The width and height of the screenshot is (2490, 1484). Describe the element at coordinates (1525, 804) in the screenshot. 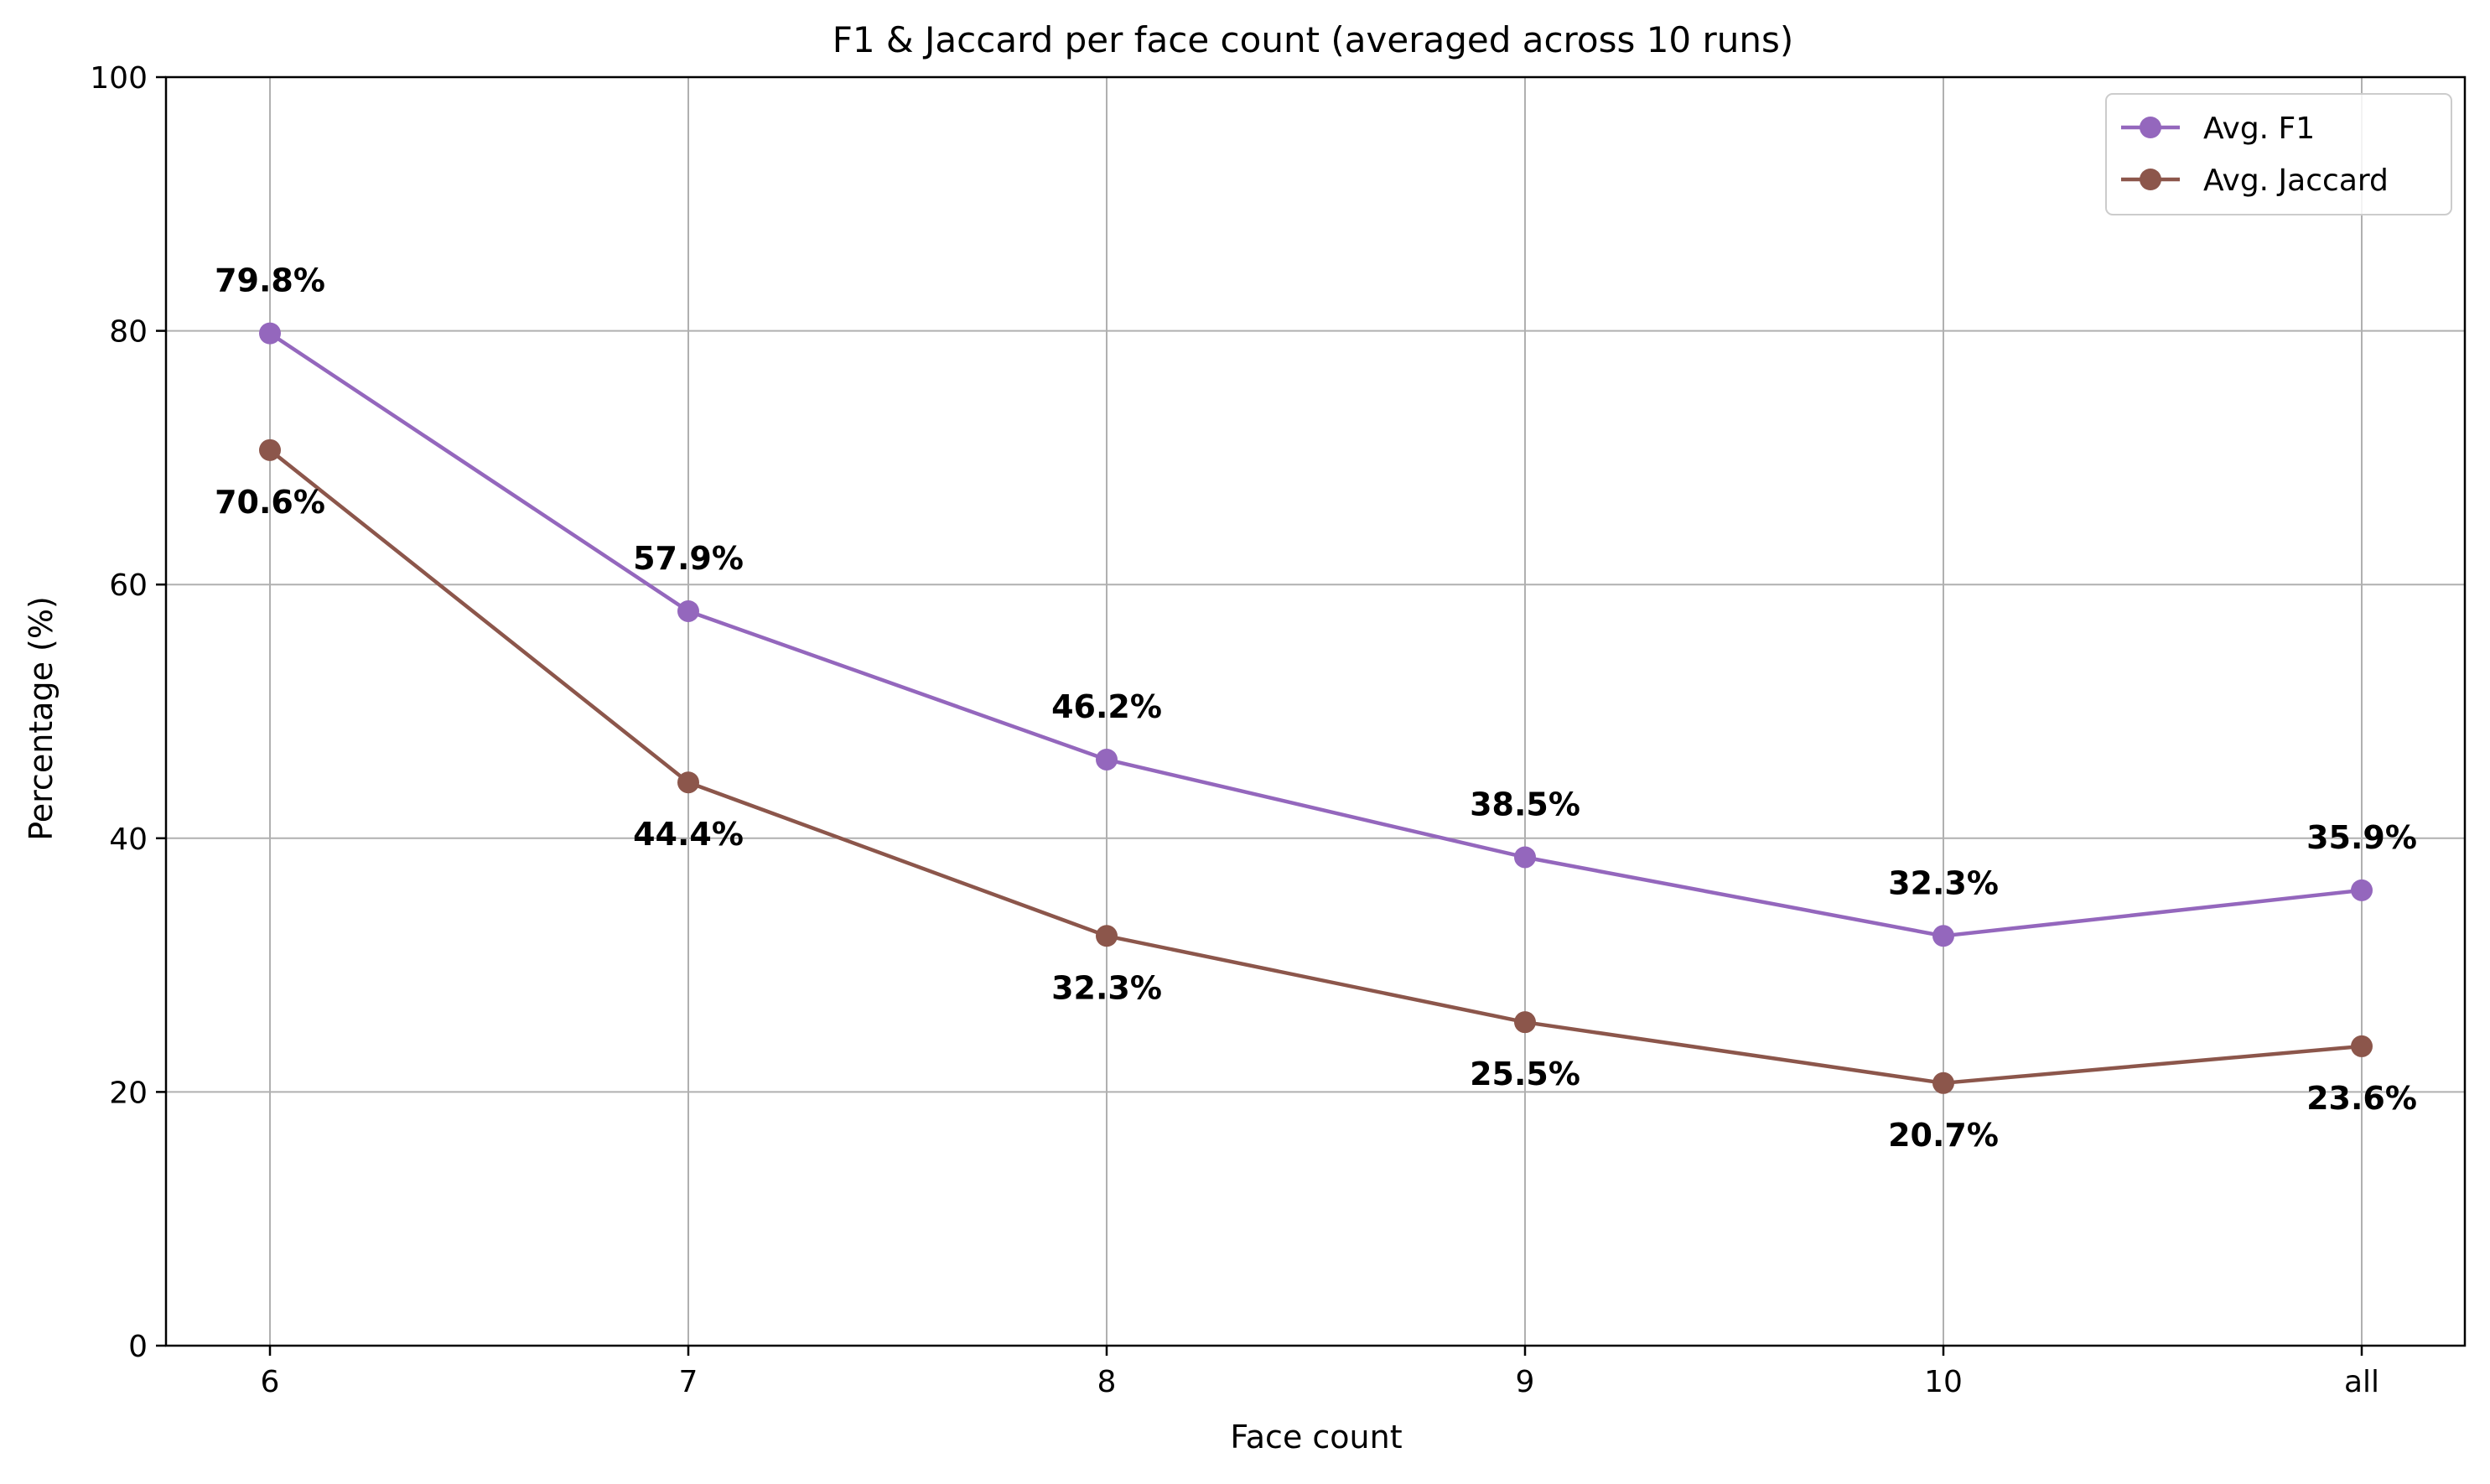

I see `data-label: 38.5%` at that location.